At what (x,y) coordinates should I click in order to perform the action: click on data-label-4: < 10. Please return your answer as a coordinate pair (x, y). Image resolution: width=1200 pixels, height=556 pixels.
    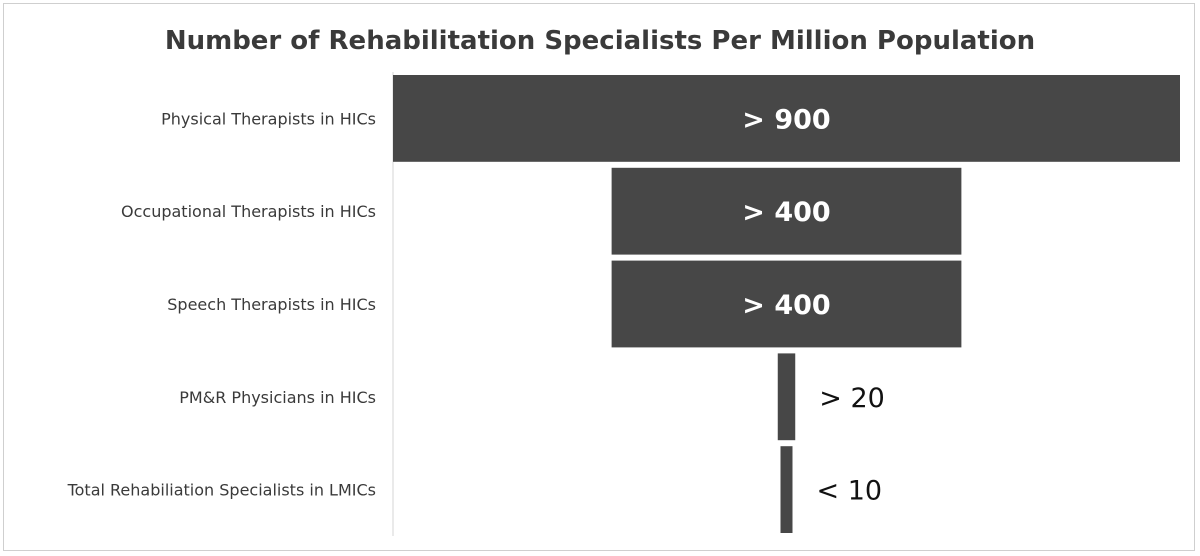
    Looking at the image, I should click on (850, 491).